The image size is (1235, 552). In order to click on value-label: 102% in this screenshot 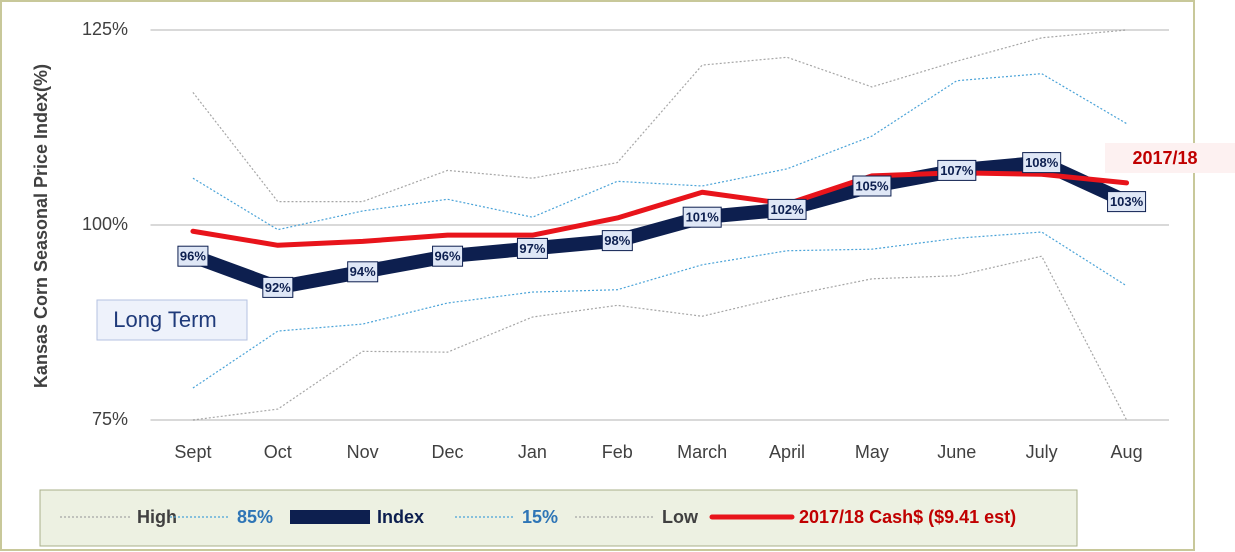, I will do `click(787, 209)`.